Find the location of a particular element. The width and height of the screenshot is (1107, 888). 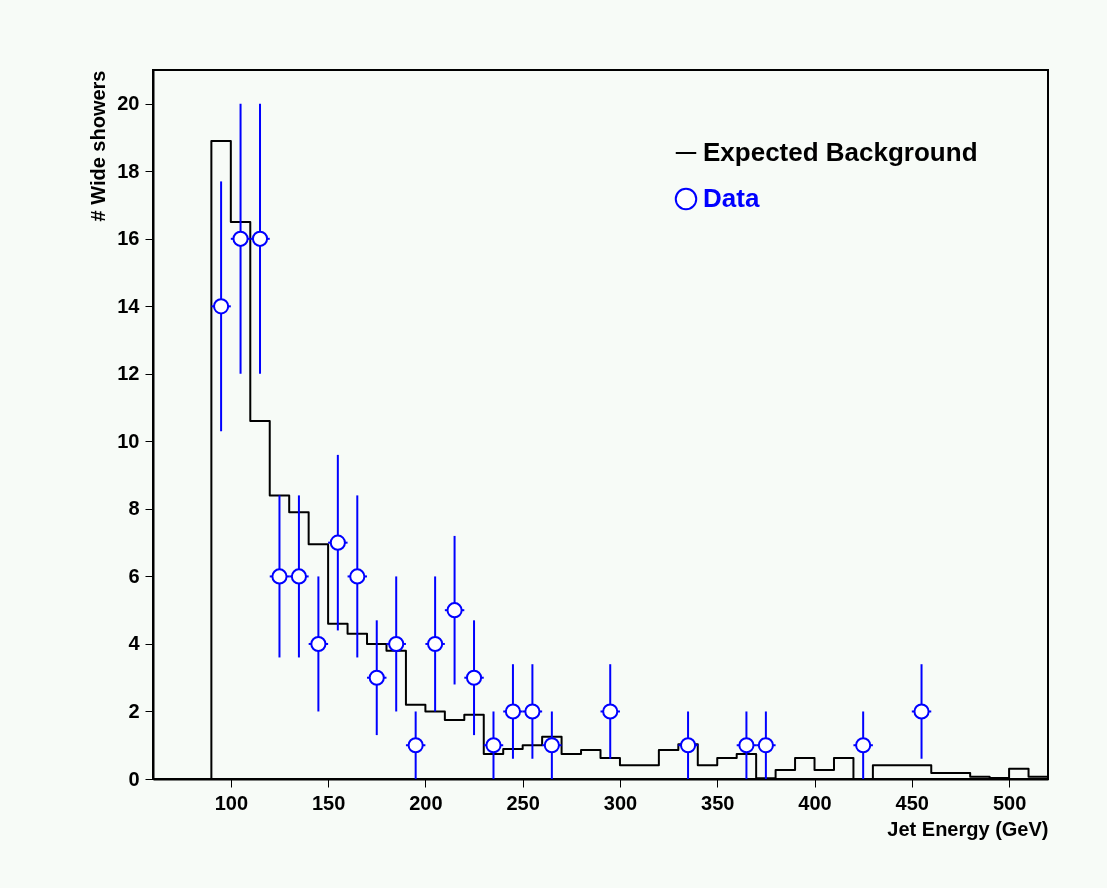

x-tick-label: 150 is located at coordinates (328, 802).